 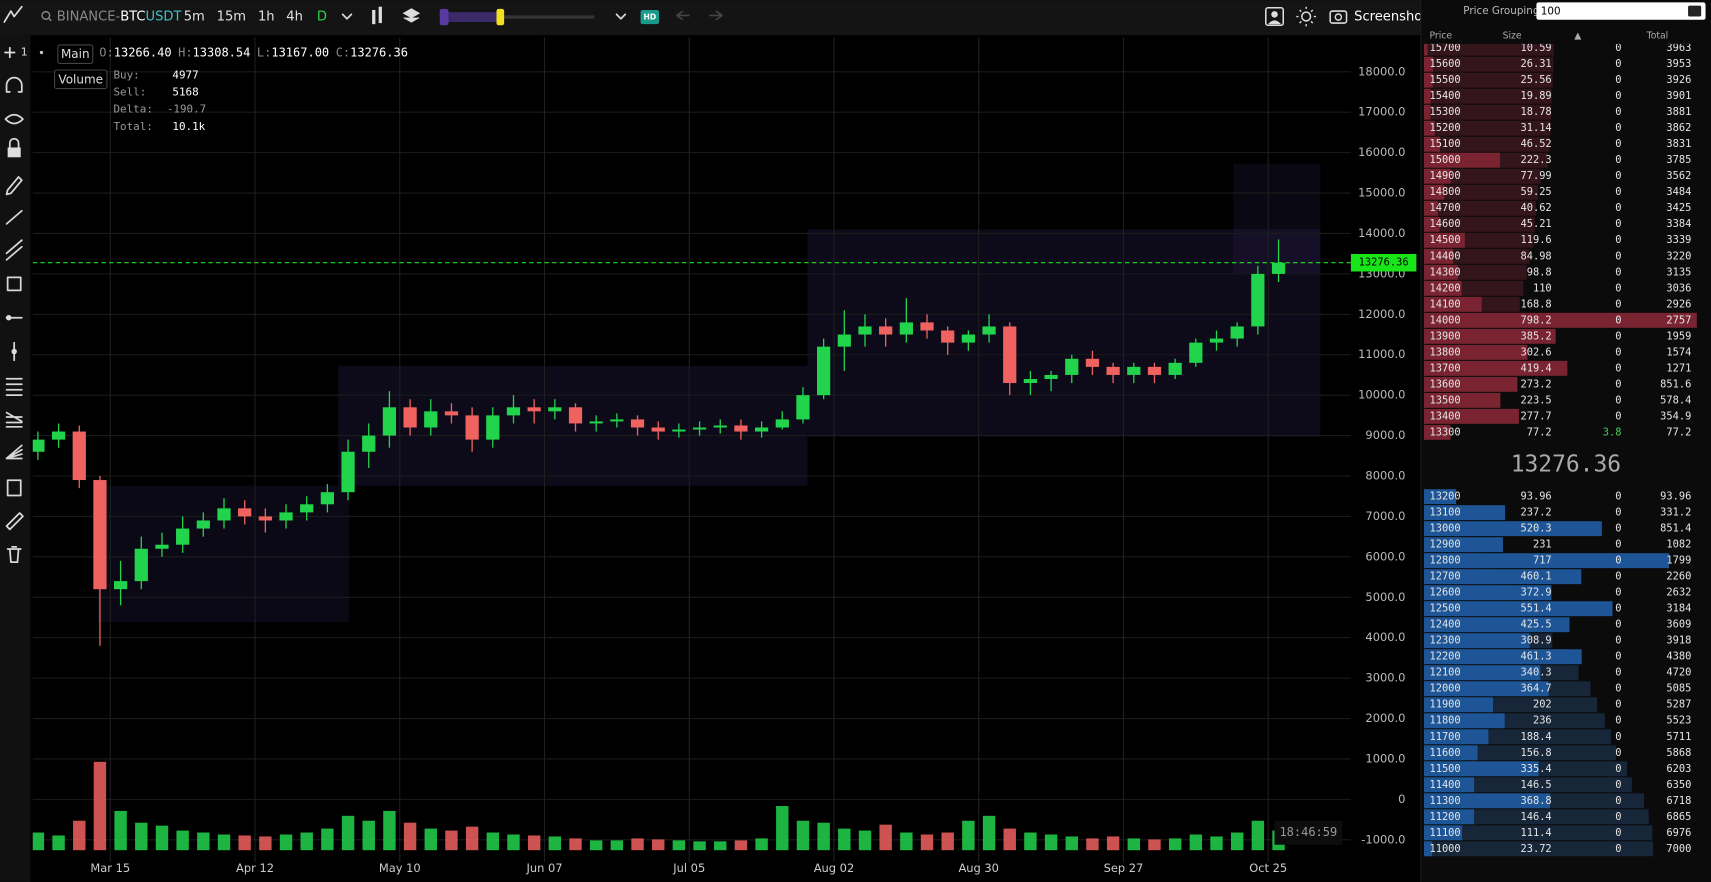 I want to click on book-total: 1799, so click(x=1678, y=561).